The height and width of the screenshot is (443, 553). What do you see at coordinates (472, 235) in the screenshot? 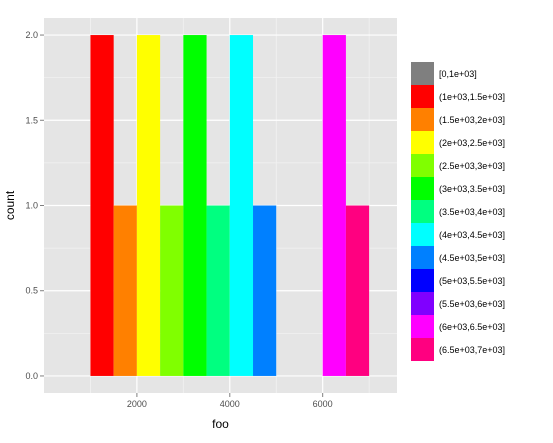
I see `legend-label: (4e+03,4.5e+03]` at bounding box center [472, 235].